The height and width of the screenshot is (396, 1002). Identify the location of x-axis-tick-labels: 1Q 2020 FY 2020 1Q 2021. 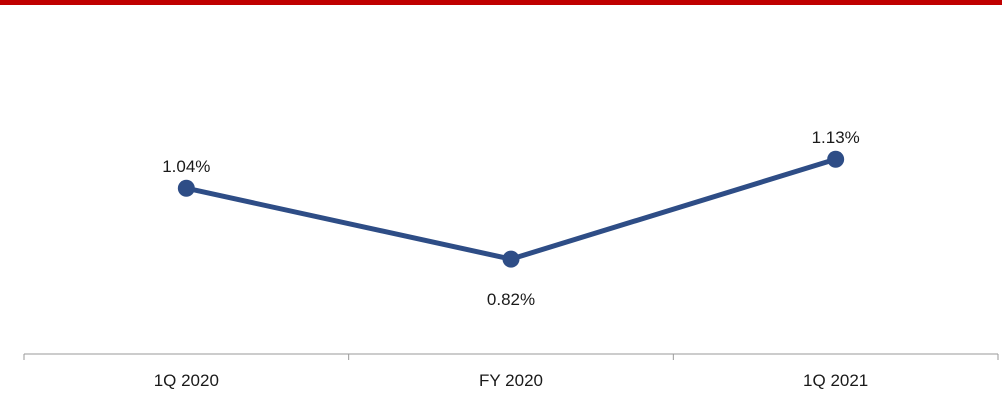
(511, 380).